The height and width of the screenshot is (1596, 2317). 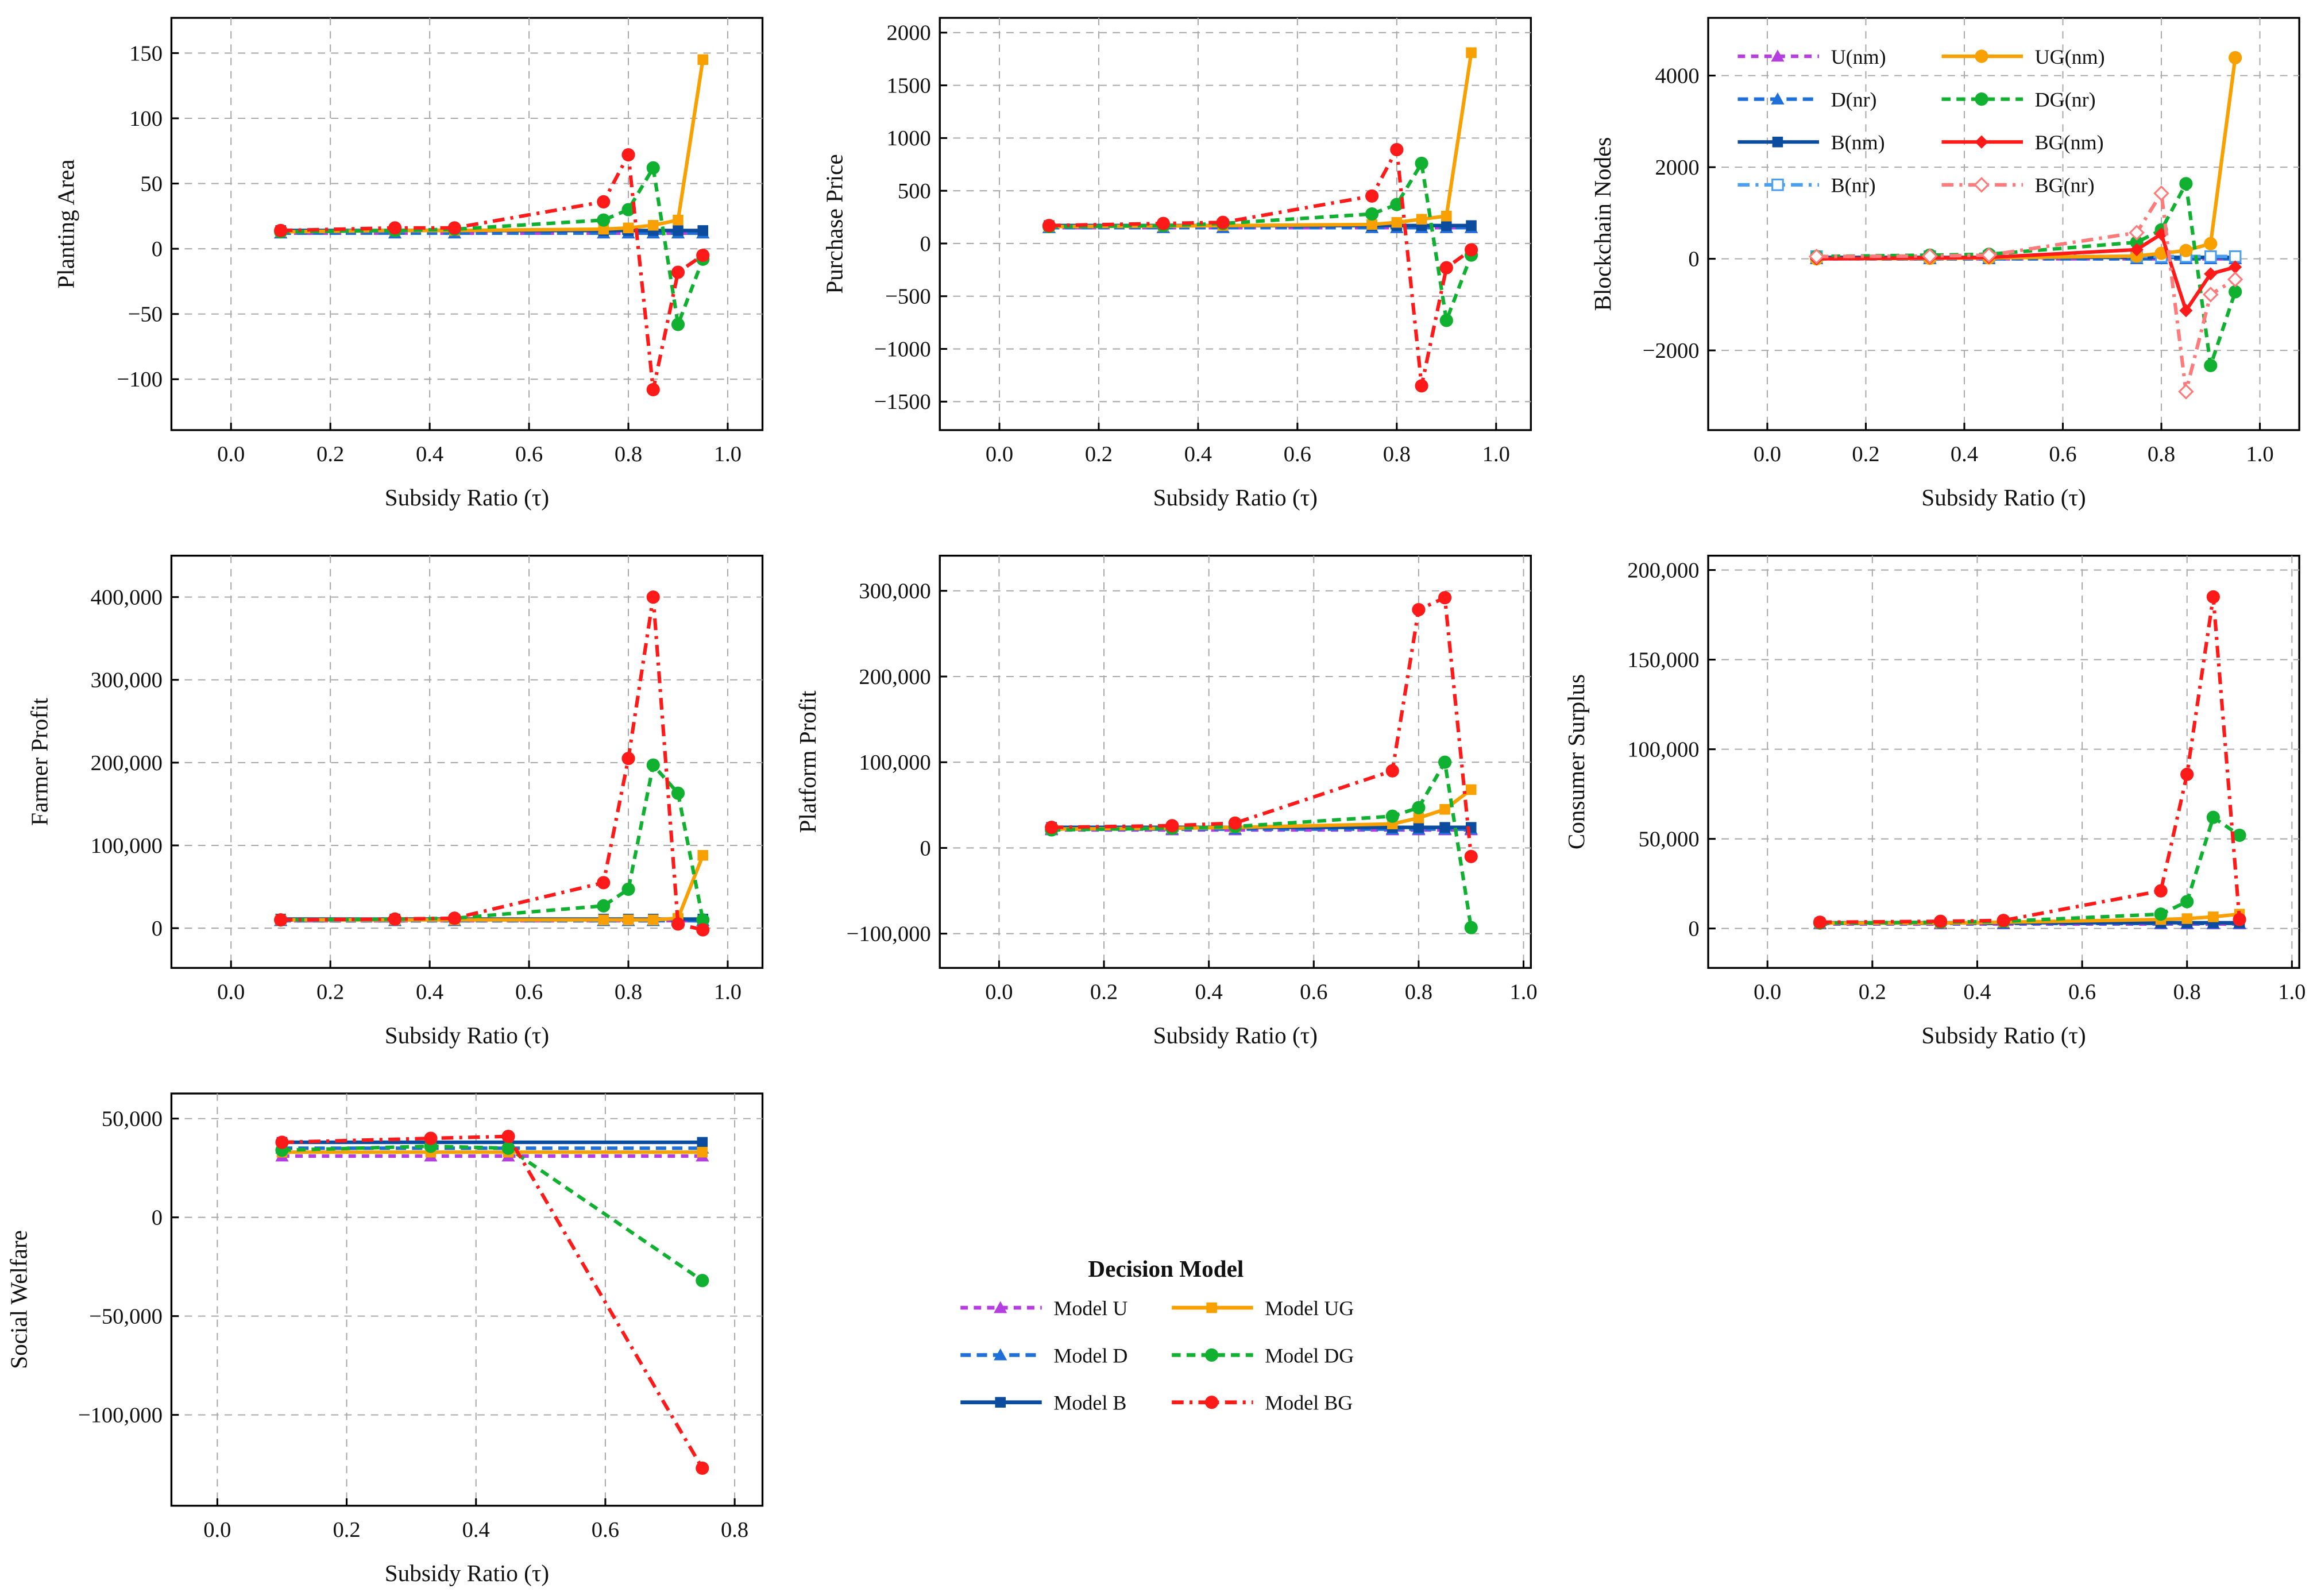 I want to click on legend-entry-ug: Model UG, so click(x=1263, y=1308).